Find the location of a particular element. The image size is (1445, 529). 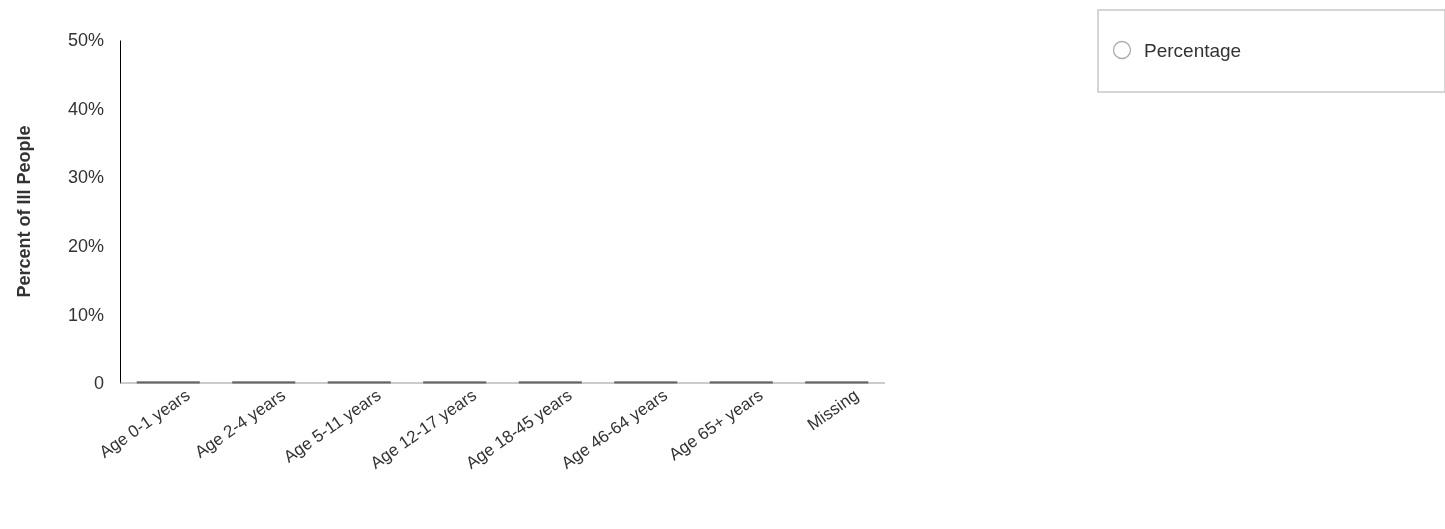

y-tick-label: 30% is located at coordinates (85, 177).